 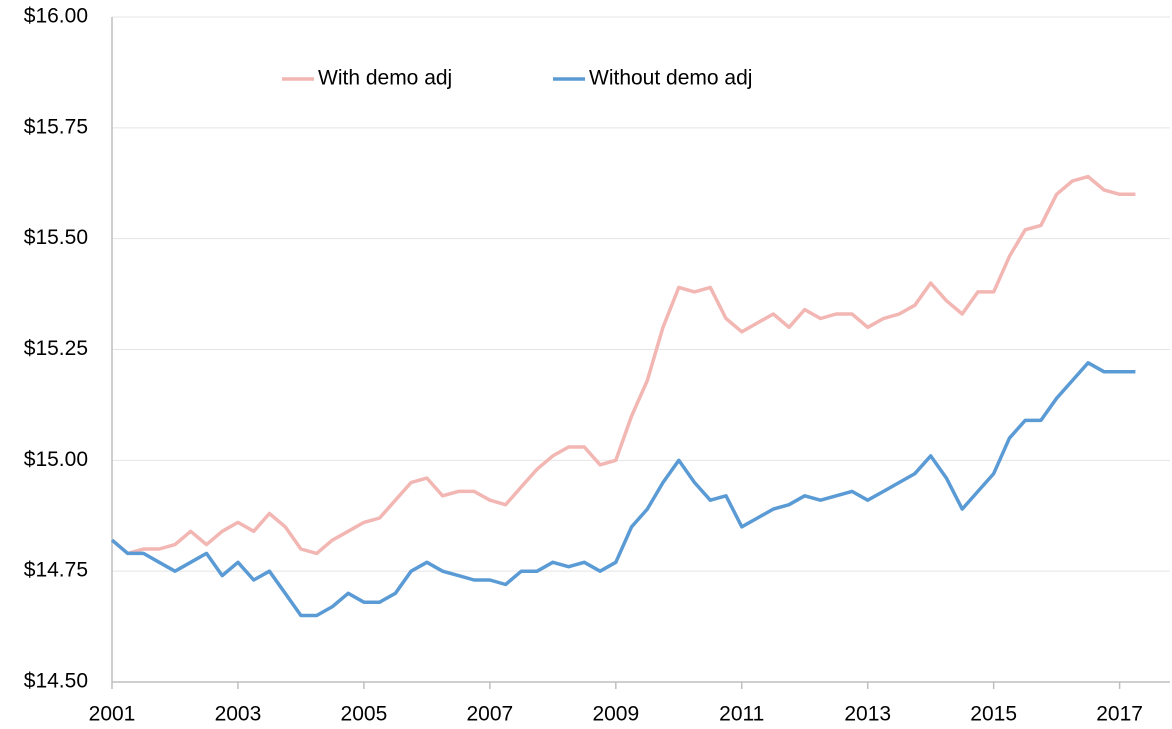 I want to click on legend-label: Without demo adj, so click(x=670, y=78).